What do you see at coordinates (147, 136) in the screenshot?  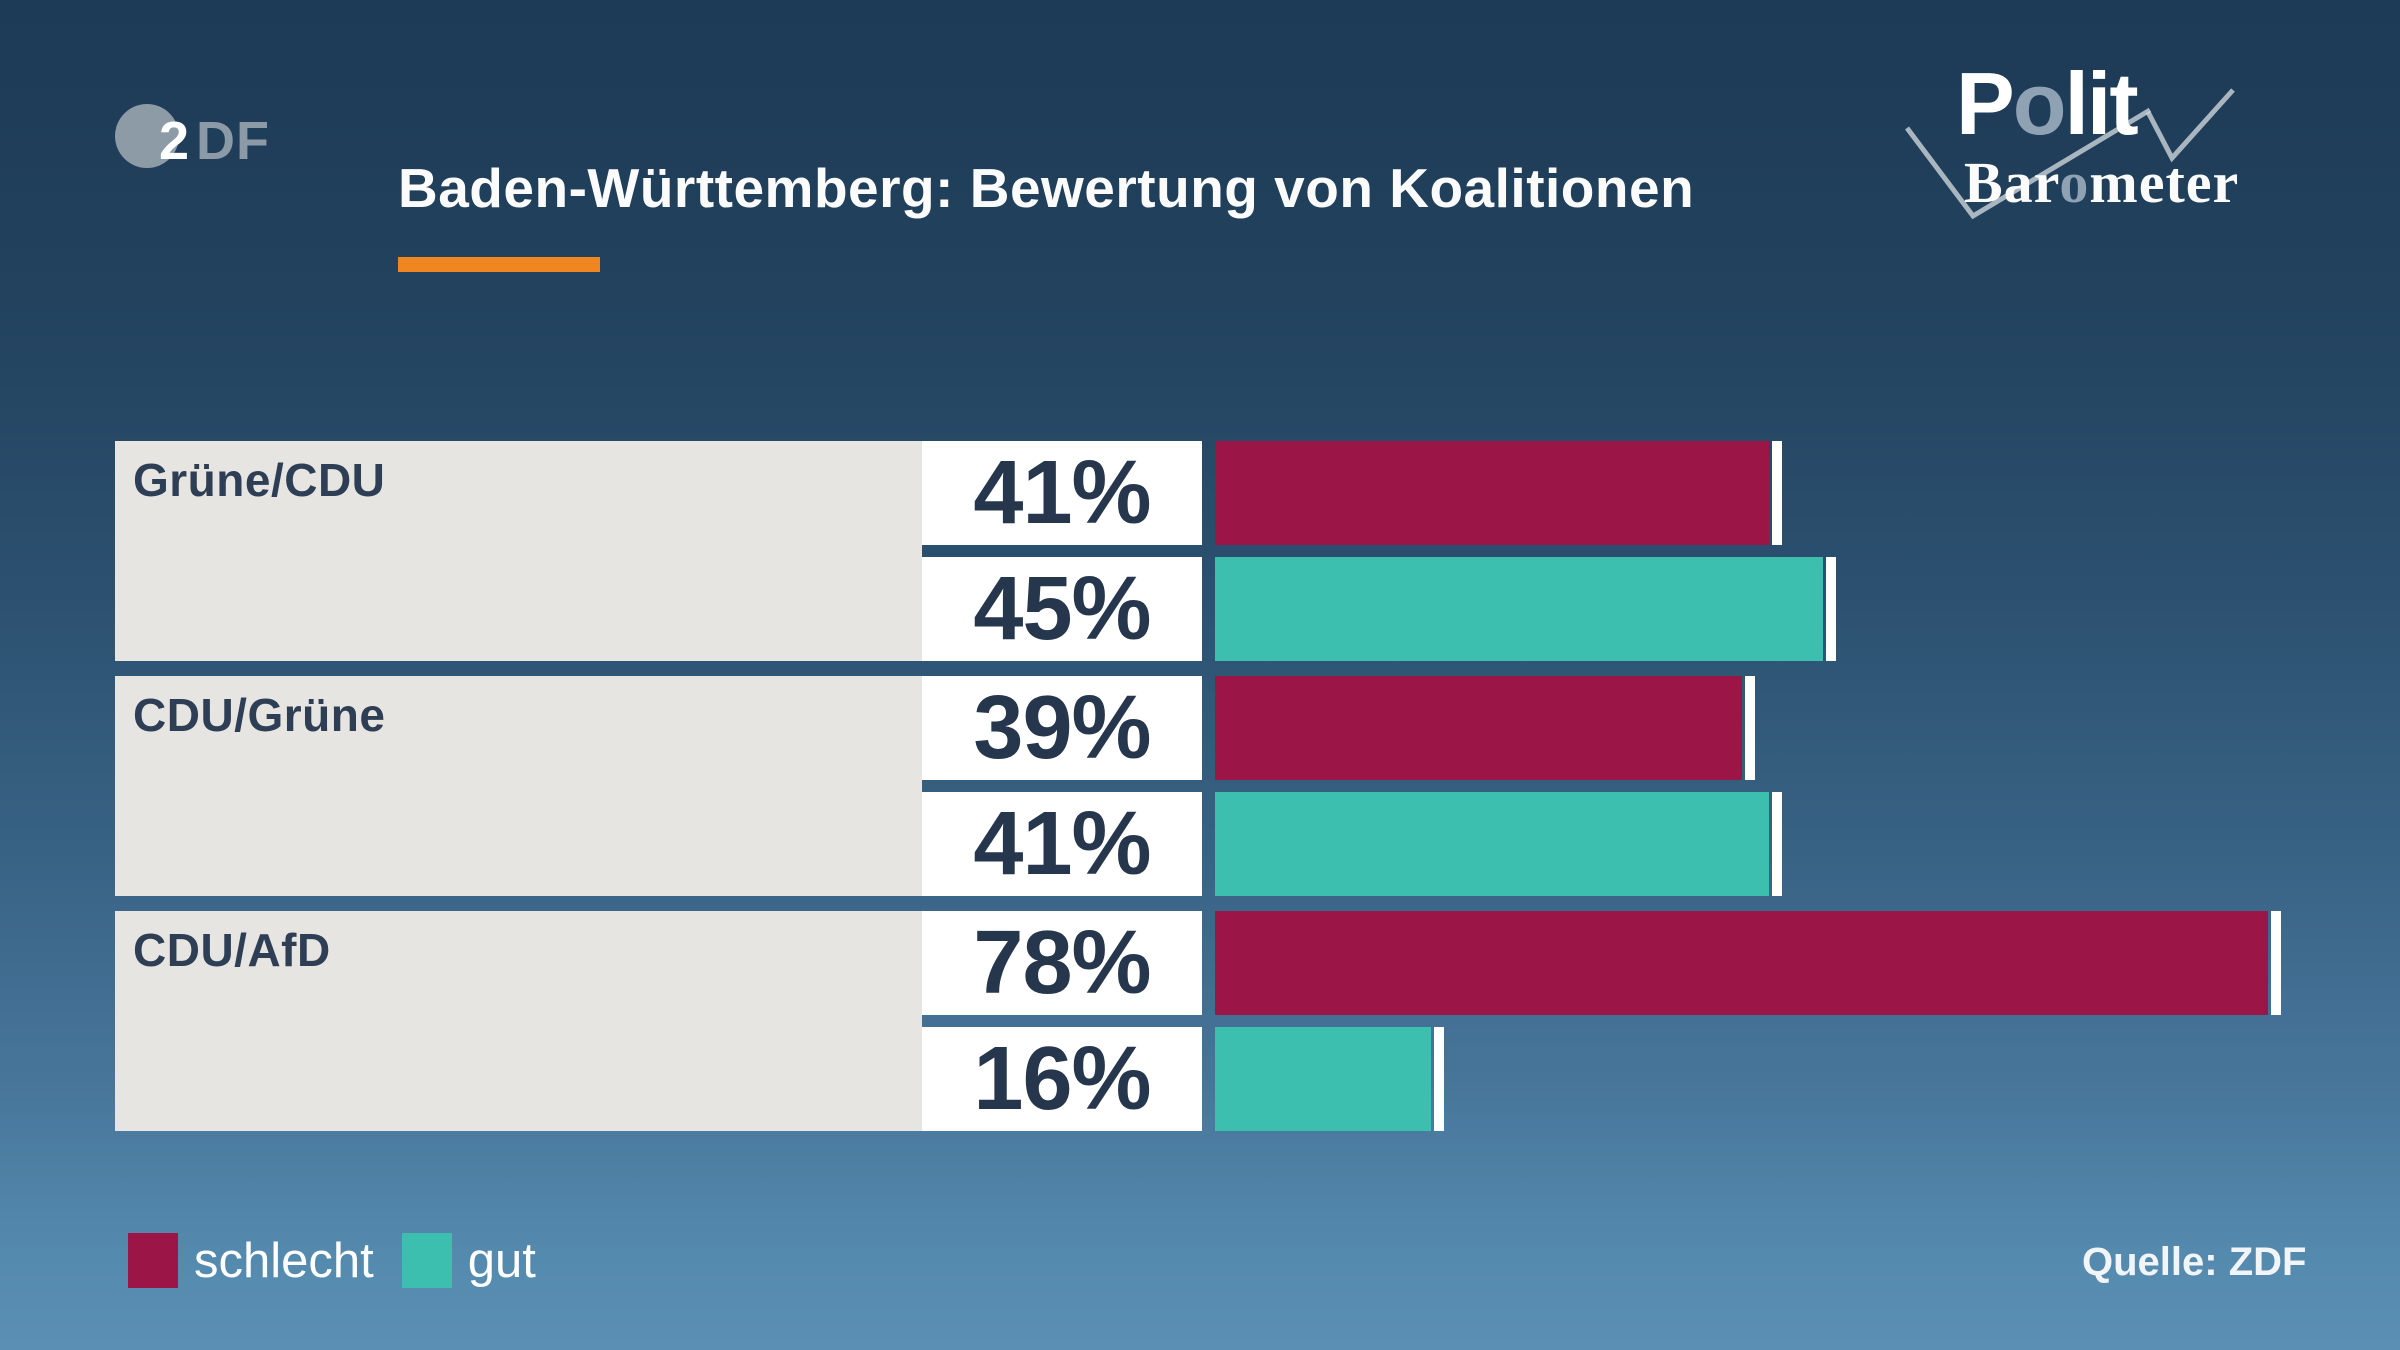 I see `zdf-logo-circle` at bounding box center [147, 136].